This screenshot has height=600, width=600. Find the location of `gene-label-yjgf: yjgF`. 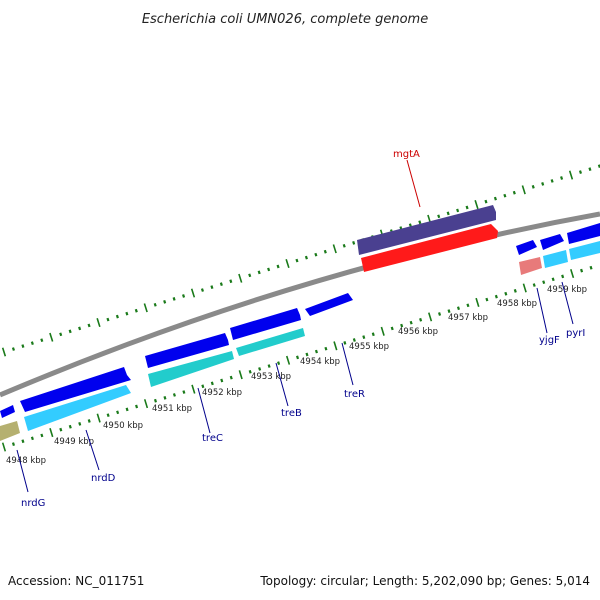

gene-label-yjgf: yjgF is located at coordinates (549, 340).